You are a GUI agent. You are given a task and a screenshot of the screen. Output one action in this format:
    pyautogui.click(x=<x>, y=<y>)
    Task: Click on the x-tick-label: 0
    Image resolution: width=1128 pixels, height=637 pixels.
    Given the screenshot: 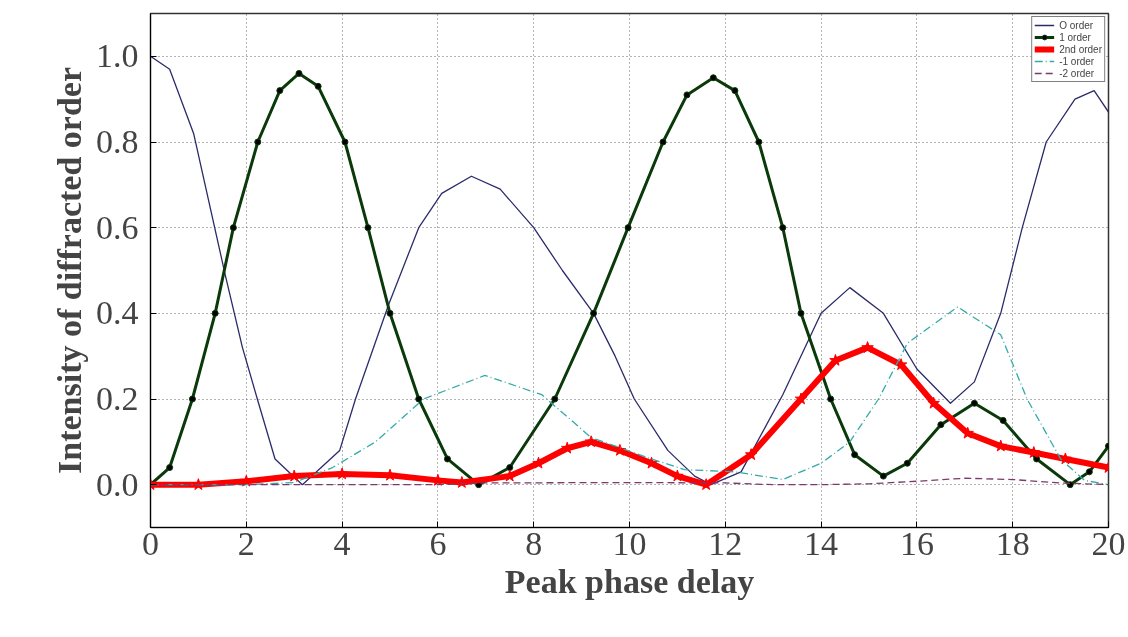 What is the action you would take?
    pyautogui.click(x=150, y=543)
    